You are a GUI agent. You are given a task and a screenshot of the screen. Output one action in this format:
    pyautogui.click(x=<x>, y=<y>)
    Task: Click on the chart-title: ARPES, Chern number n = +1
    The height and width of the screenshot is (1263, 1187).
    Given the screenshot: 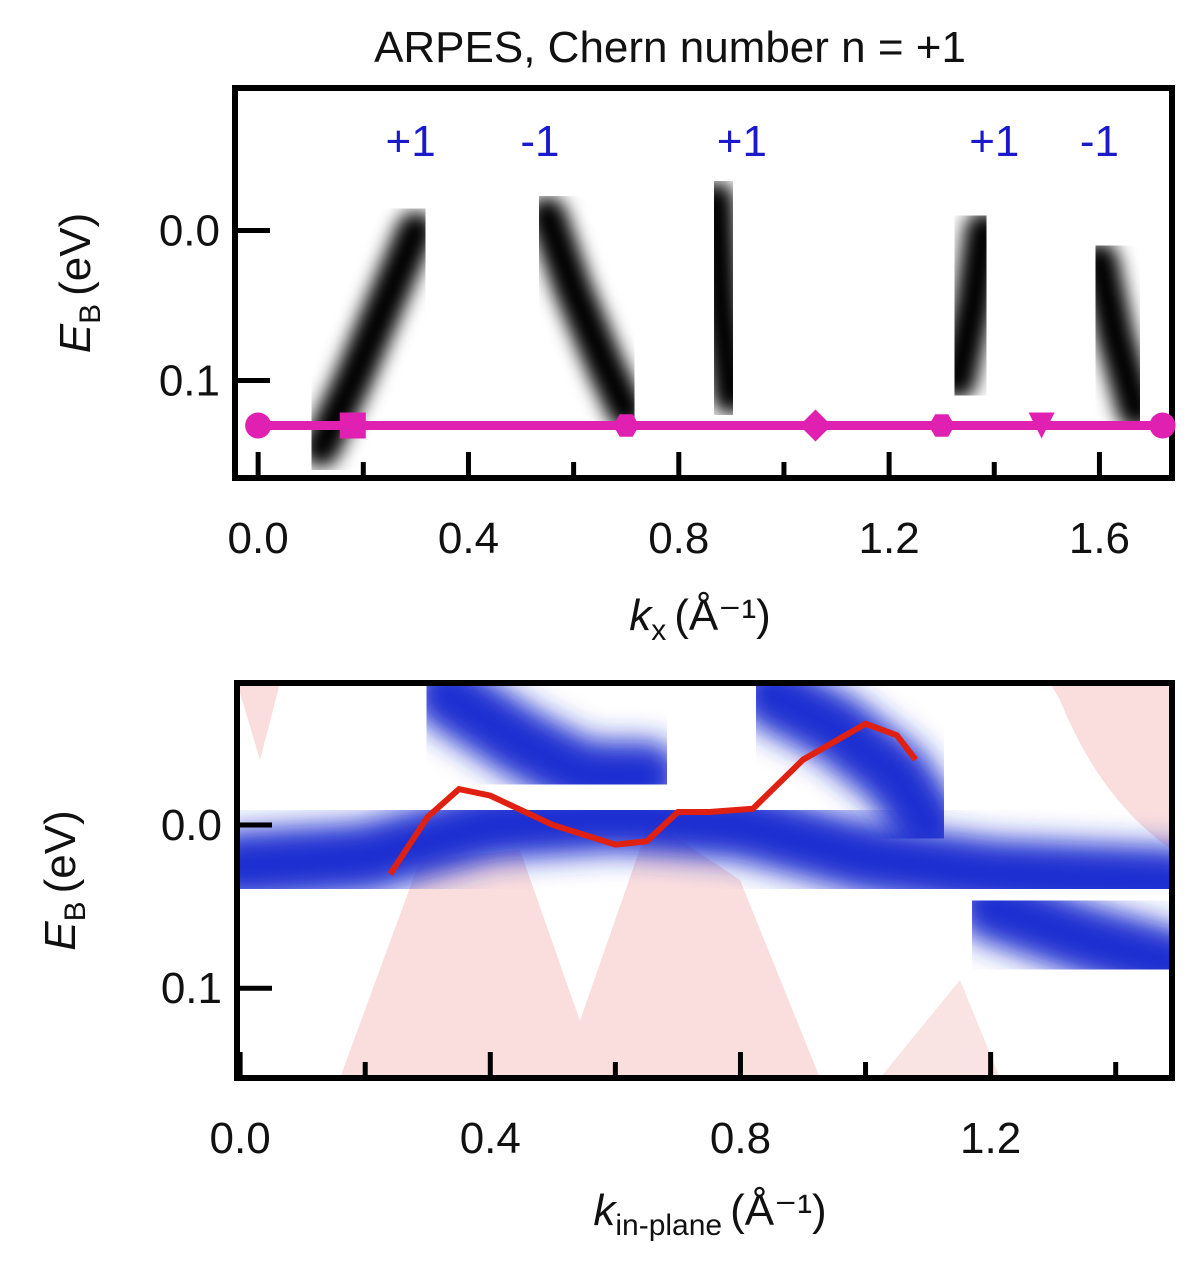 What is the action you would take?
    pyautogui.click(x=670, y=47)
    